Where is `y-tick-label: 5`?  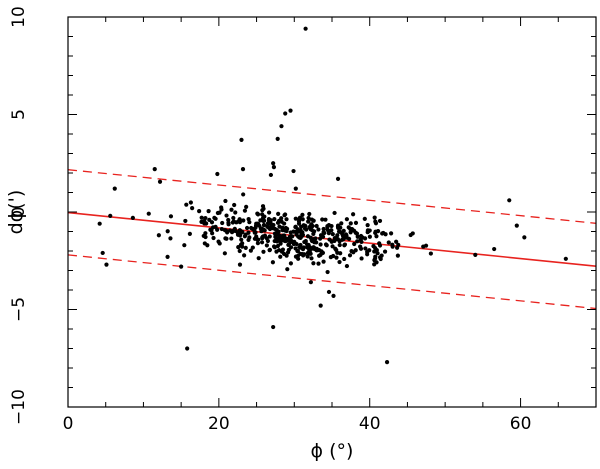 y-tick-label: 5 is located at coordinates (19, 114).